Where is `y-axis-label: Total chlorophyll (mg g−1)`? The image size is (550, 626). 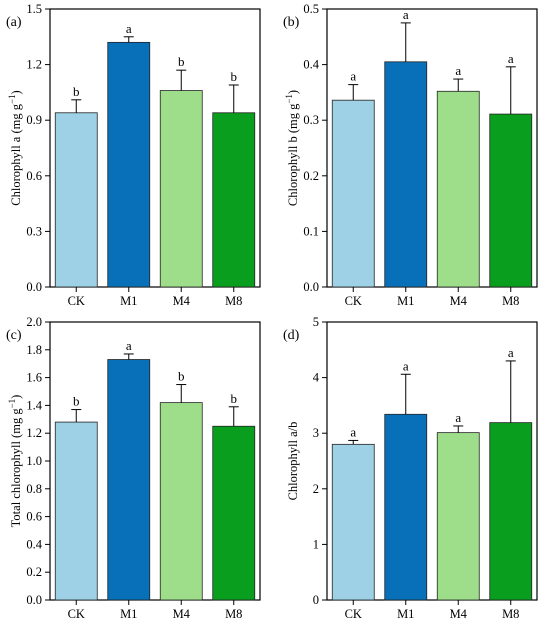
y-axis-label: Total chlorophyll (mg g−1) is located at coordinates (15, 461).